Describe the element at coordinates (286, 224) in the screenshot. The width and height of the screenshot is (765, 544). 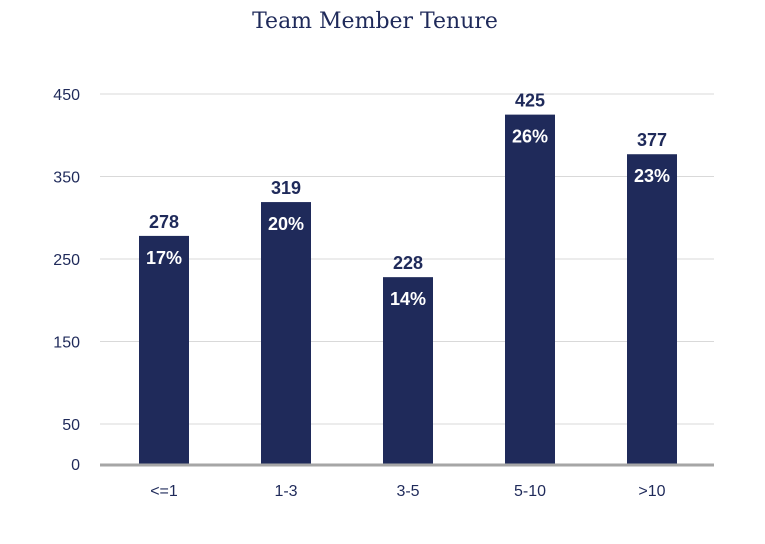
I see `bar-percent-label: 20%` at that location.